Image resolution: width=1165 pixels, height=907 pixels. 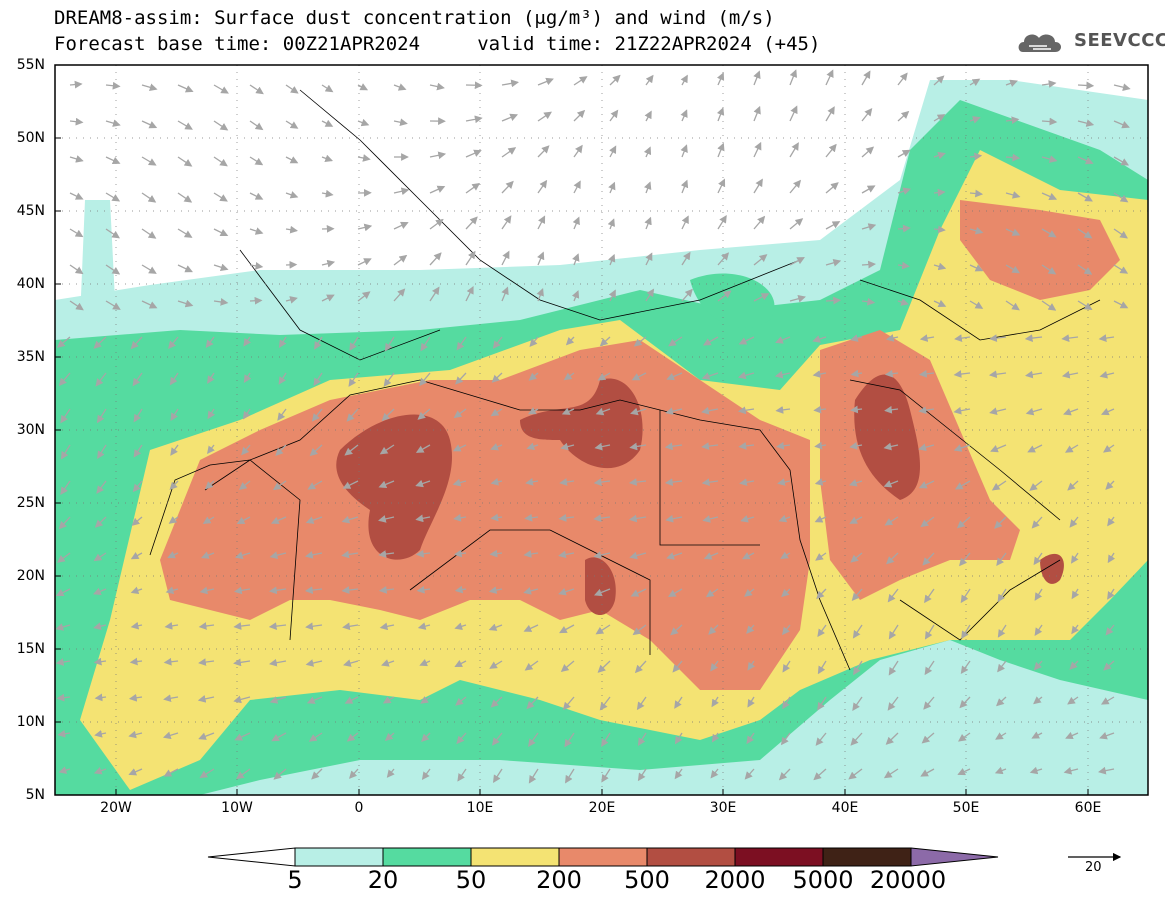 What do you see at coordinates (647, 880) in the screenshot?
I see `colorbar-label: 500` at bounding box center [647, 880].